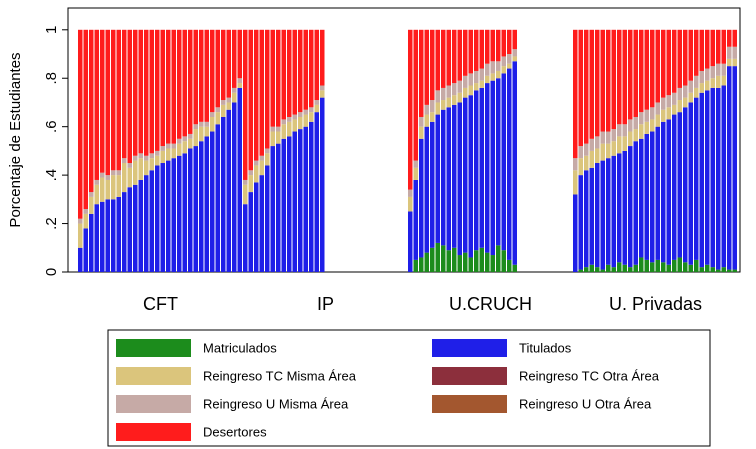  What do you see at coordinates (280, 375) in the screenshot?
I see `legend-label: Reingreso TC Misma Área` at bounding box center [280, 375].